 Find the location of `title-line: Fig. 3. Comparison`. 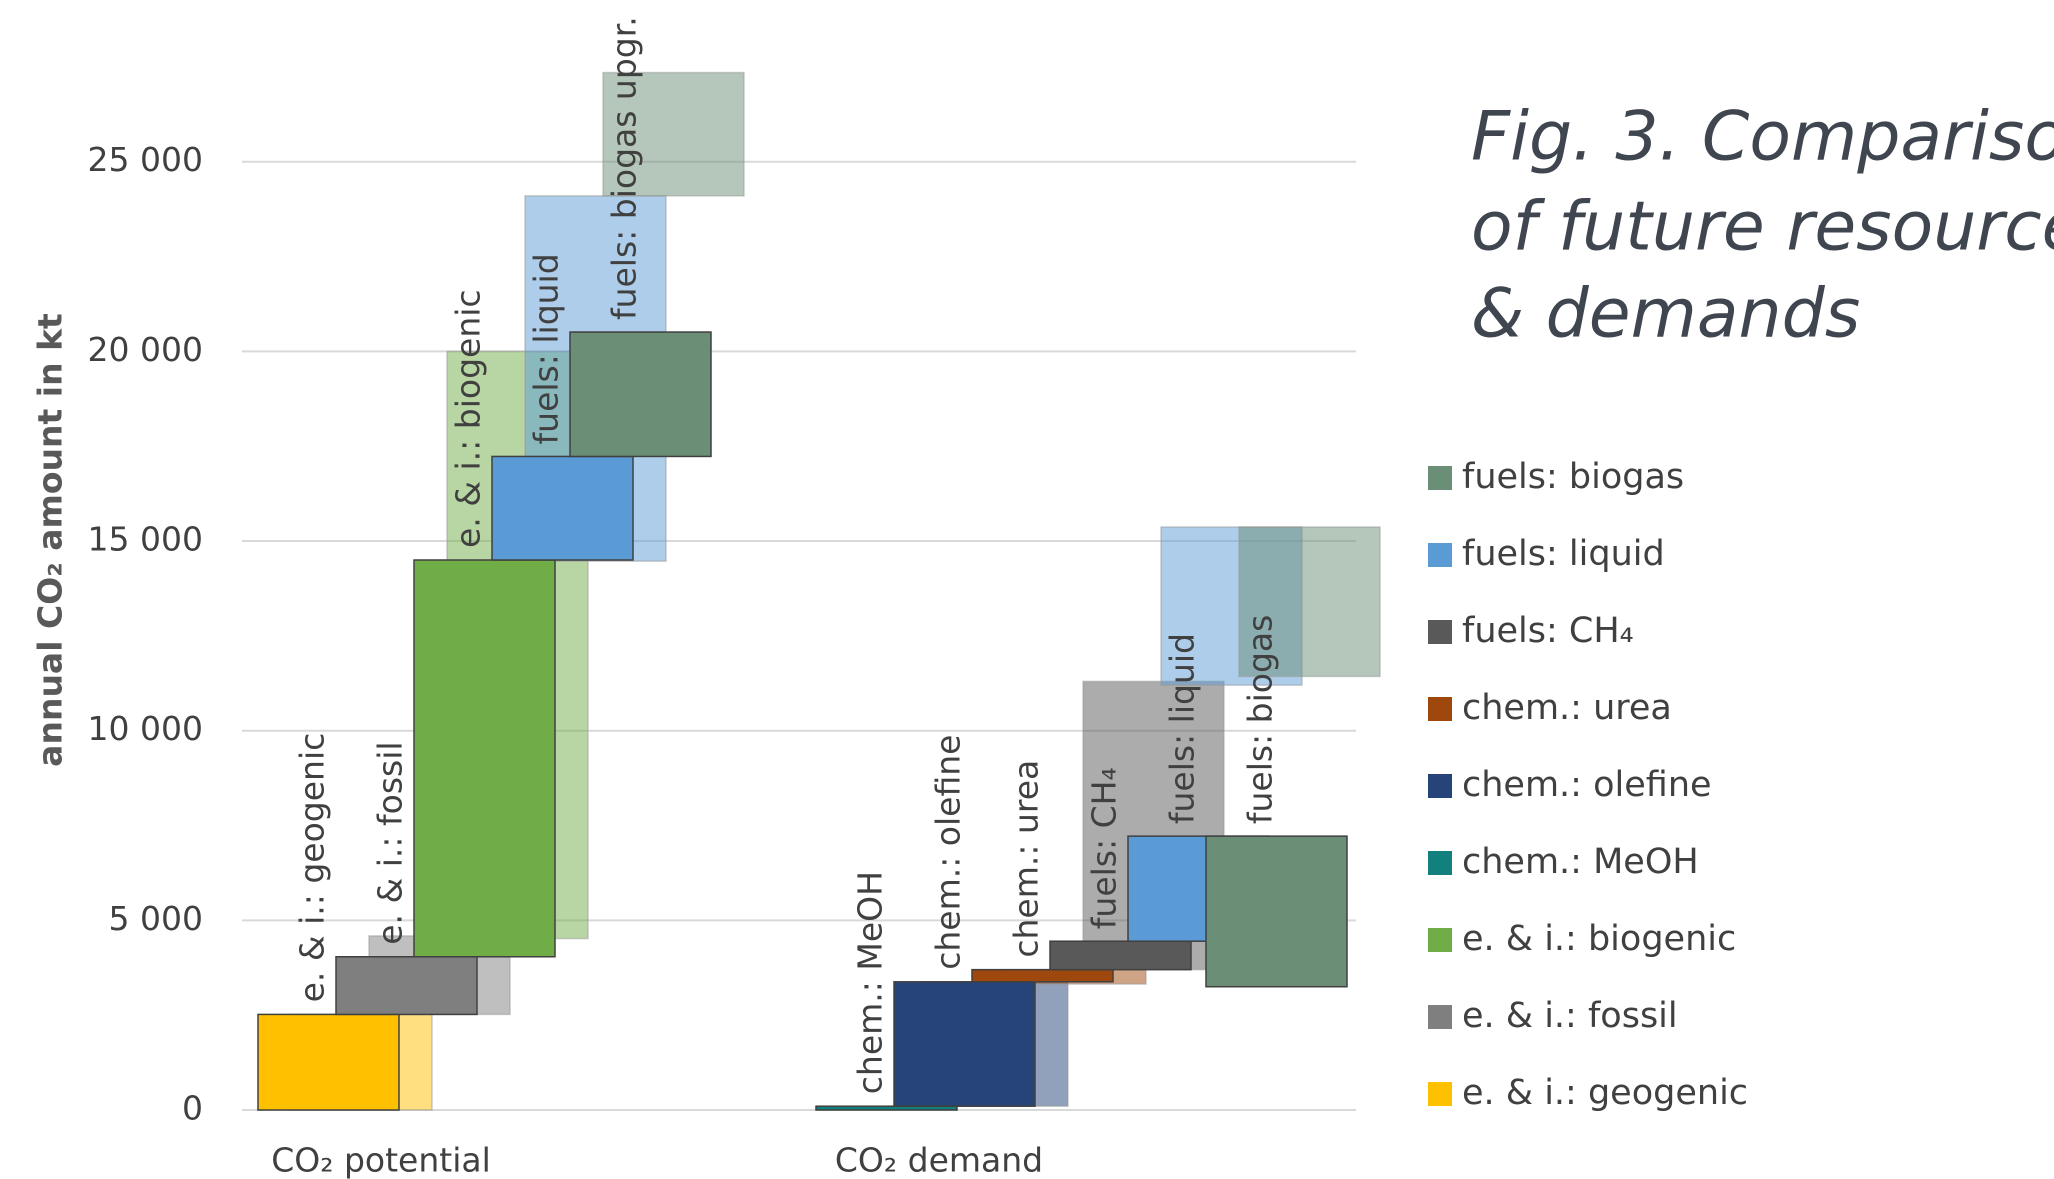

title-line: Fig. 3. Comparison is located at coordinates (1762, 137).